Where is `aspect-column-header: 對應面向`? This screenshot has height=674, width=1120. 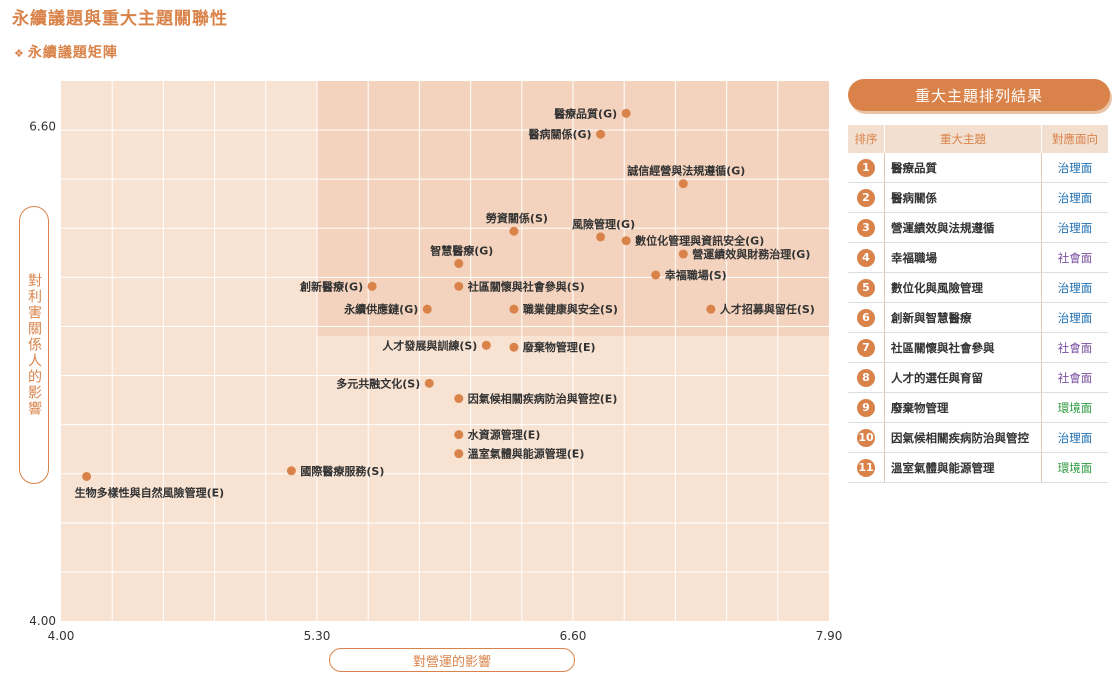 aspect-column-header: 對應面向 is located at coordinates (1074, 139).